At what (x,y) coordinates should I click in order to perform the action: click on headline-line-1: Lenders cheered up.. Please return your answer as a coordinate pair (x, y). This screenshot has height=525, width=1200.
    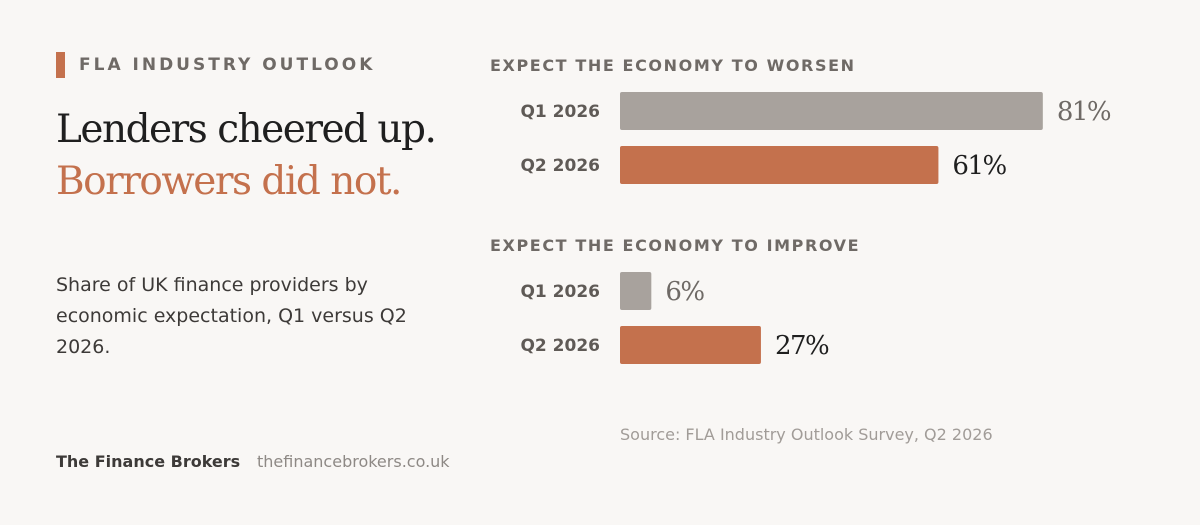
    Looking at the image, I should click on (246, 129).